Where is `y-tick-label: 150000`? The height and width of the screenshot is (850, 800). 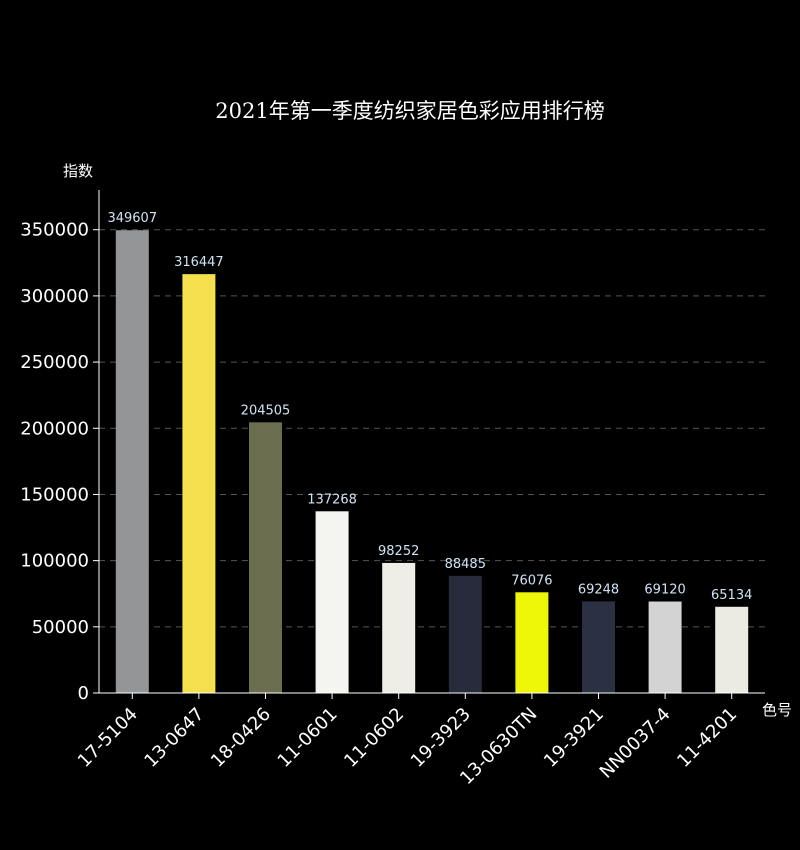
y-tick-label: 150000 is located at coordinates (54, 494).